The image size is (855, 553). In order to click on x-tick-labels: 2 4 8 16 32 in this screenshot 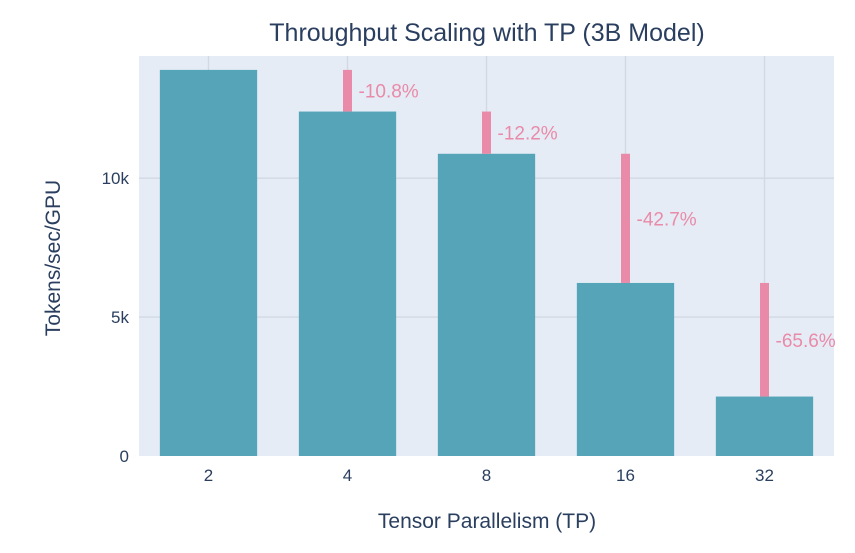, I will do `click(489, 475)`.